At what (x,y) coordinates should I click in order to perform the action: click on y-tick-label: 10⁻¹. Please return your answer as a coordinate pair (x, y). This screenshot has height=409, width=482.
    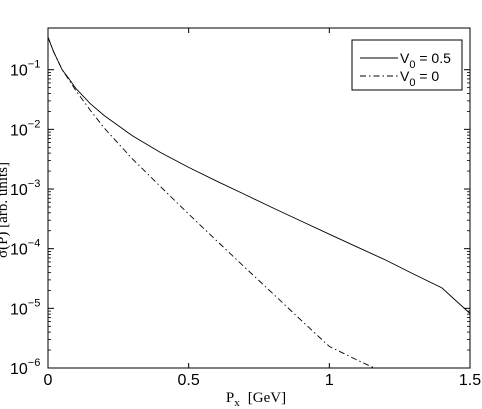
    Looking at the image, I should click on (25, 69).